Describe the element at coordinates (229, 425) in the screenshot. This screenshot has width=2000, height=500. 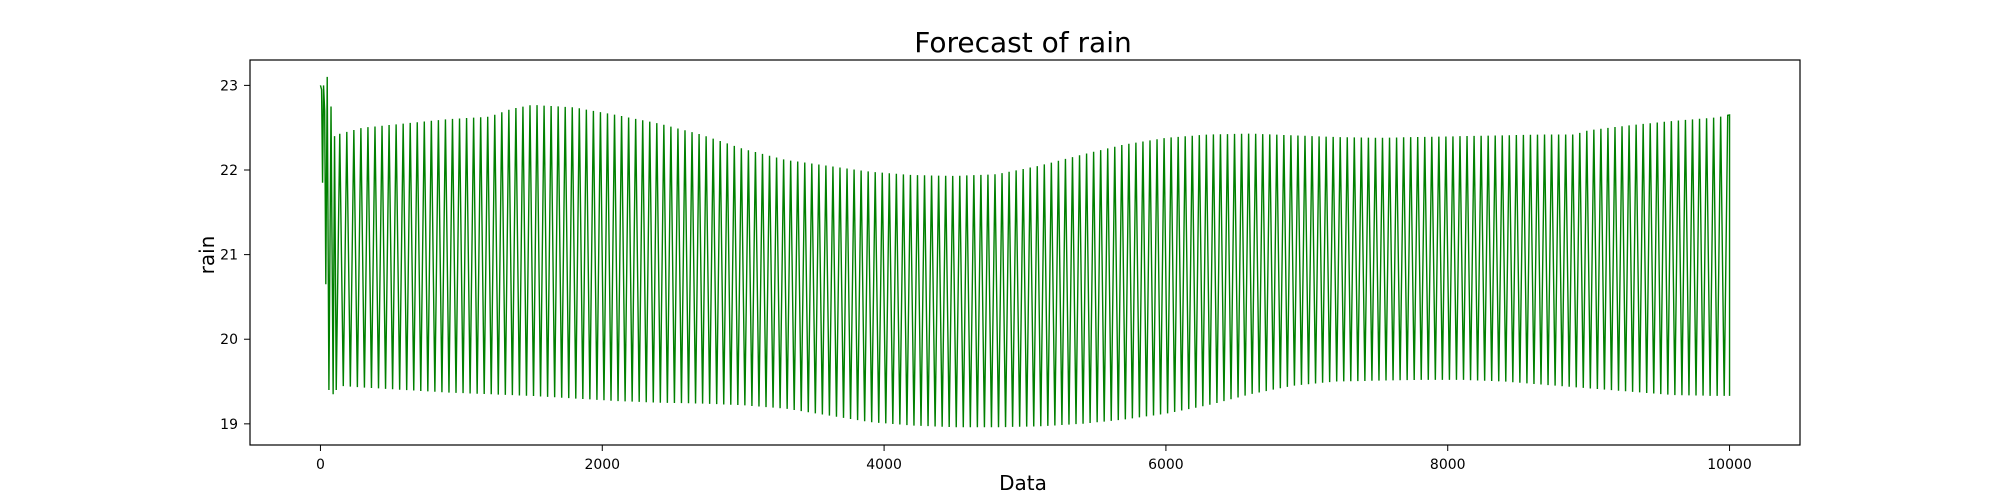
I see `y-tick-label: 19` at that location.